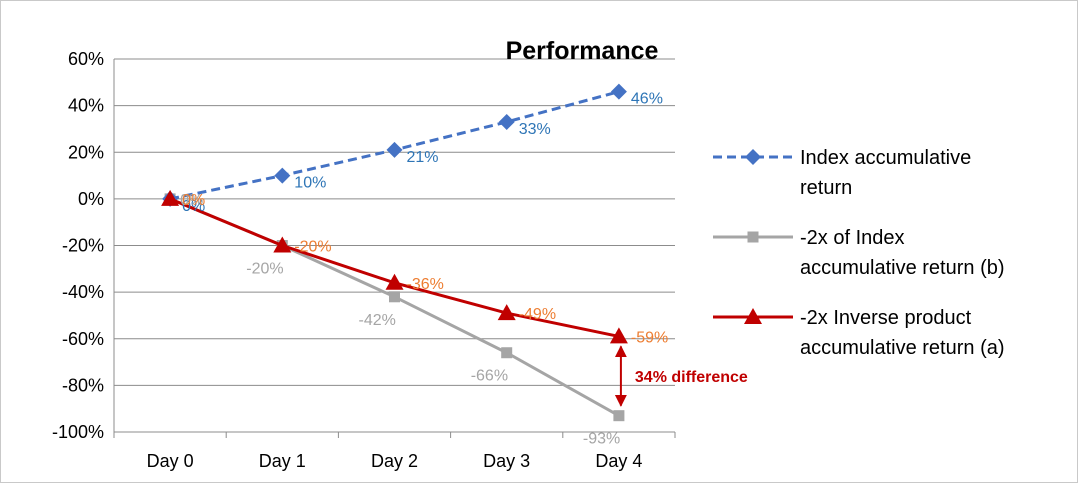 The width and height of the screenshot is (1078, 484). What do you see at coordinates (582, 51) in the screenshot?
I see `chart-title: Performance` at bounding box center [582, 51].